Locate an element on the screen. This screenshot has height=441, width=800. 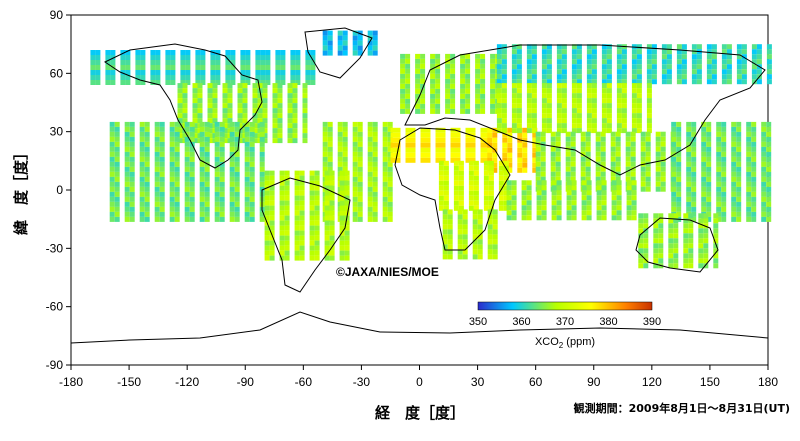
observation-period: 観測期間：2009年8月1日～8月31日(UT) is located at coordinates (682, 408).